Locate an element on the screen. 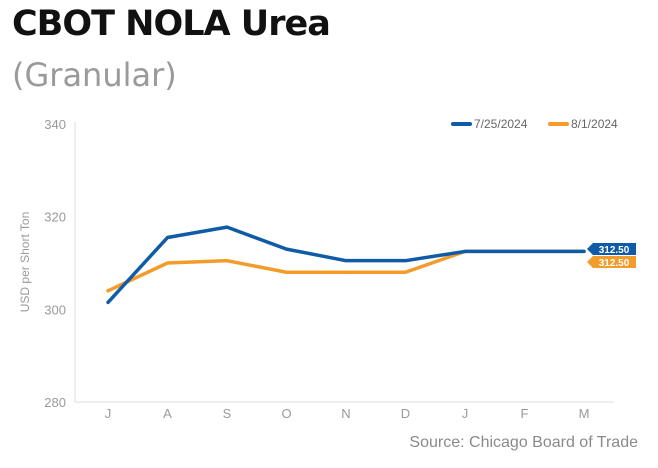  y-axis-label: USD per Short Ton is located at coordinates (25, 262).